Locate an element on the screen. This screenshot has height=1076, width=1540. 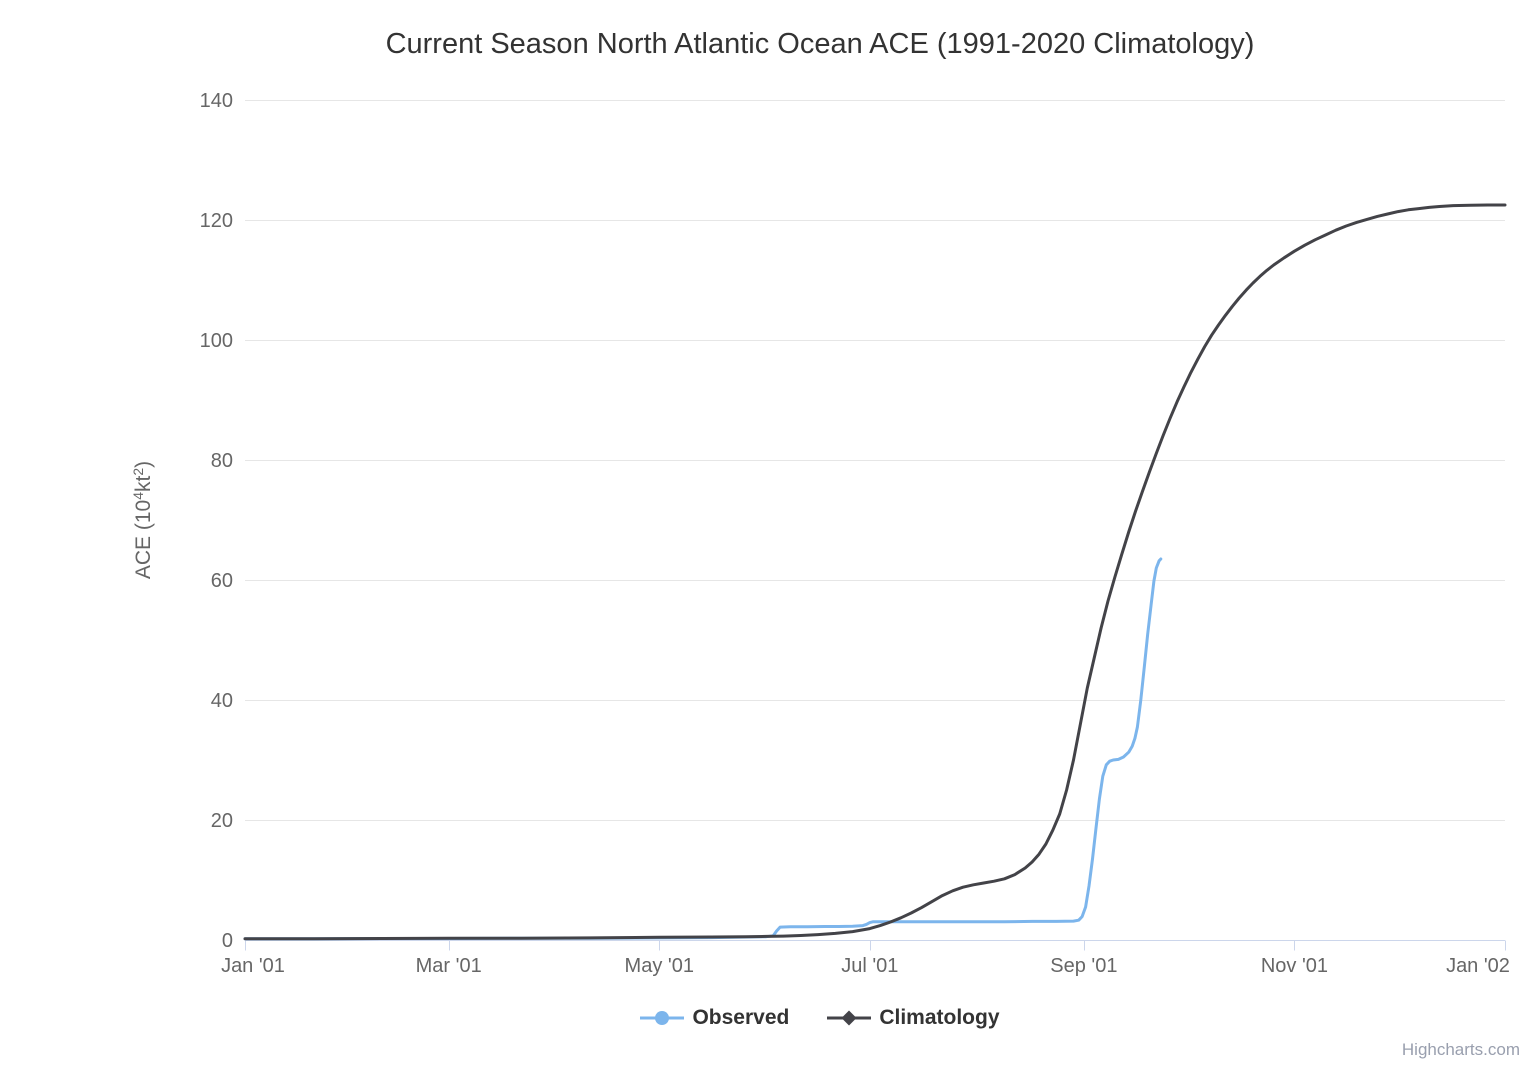
y-tick-label: 40 is located at coordinates (222, 701).